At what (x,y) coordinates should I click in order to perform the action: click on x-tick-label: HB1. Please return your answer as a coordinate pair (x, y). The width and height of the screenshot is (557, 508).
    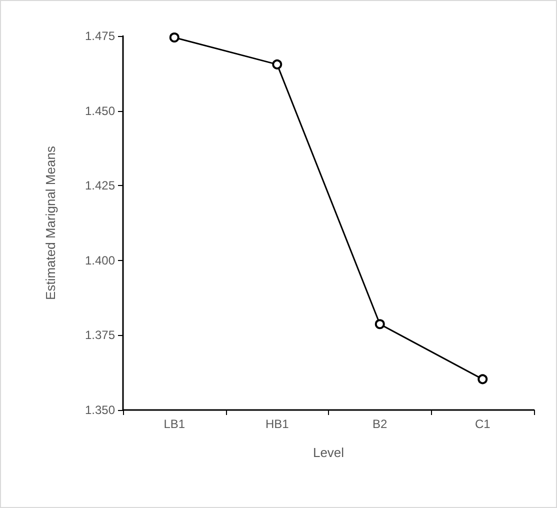
    Looking at the image, I should click on (277, 424).